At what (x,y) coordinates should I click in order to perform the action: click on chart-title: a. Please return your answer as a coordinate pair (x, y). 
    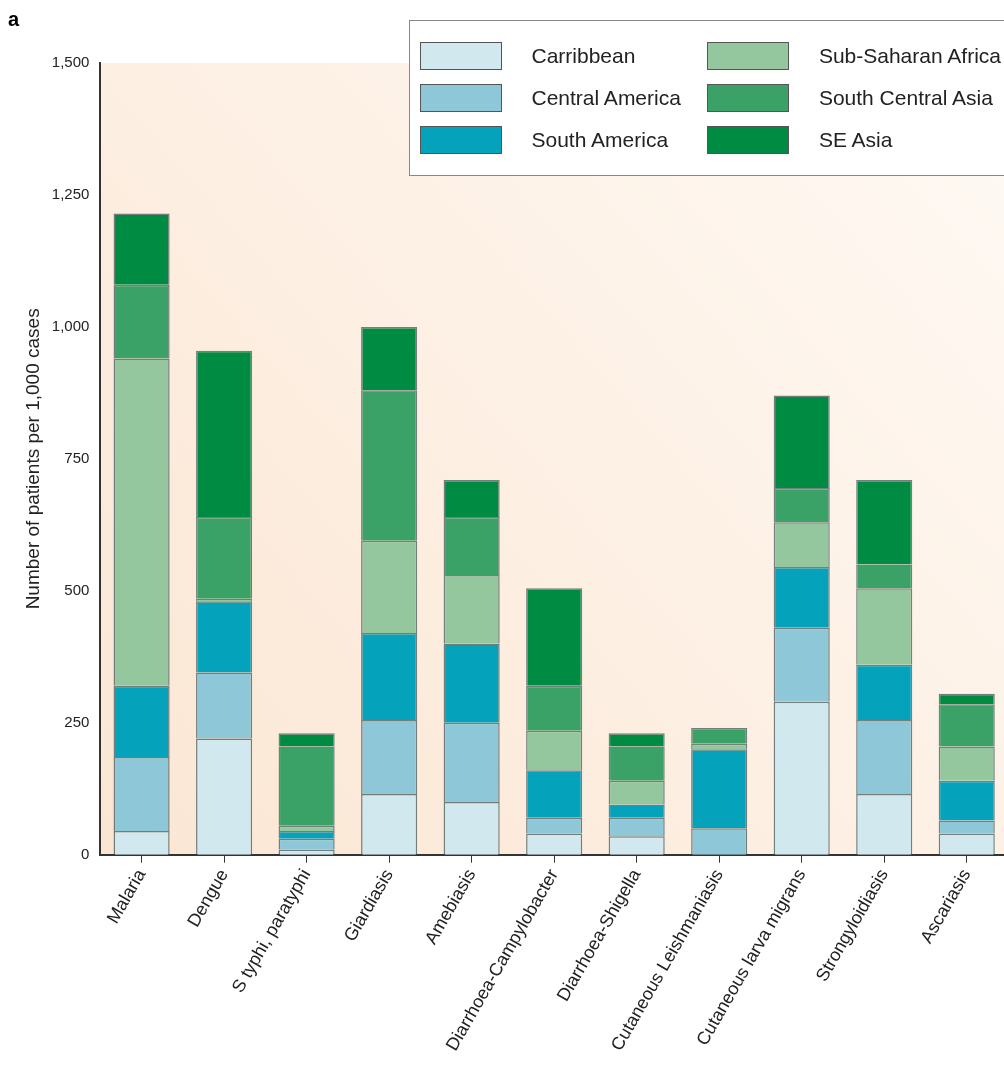
    Looking at the image, I should click on (14, 19).